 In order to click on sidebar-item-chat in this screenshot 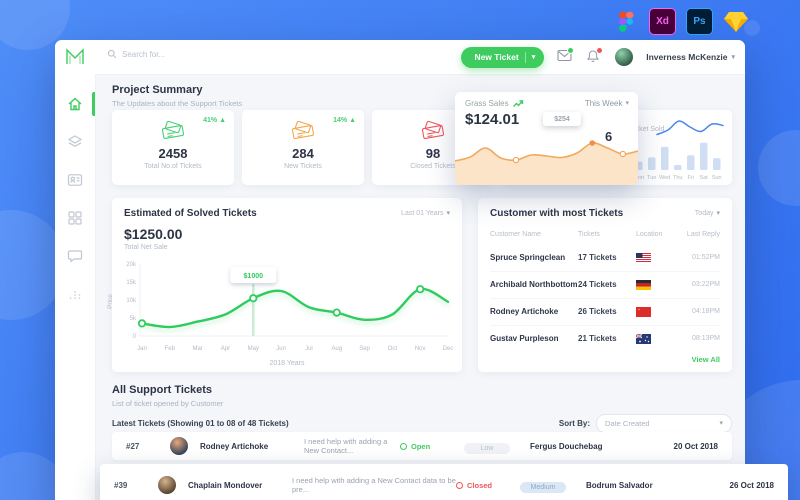, I will do `click(75, 256)`.